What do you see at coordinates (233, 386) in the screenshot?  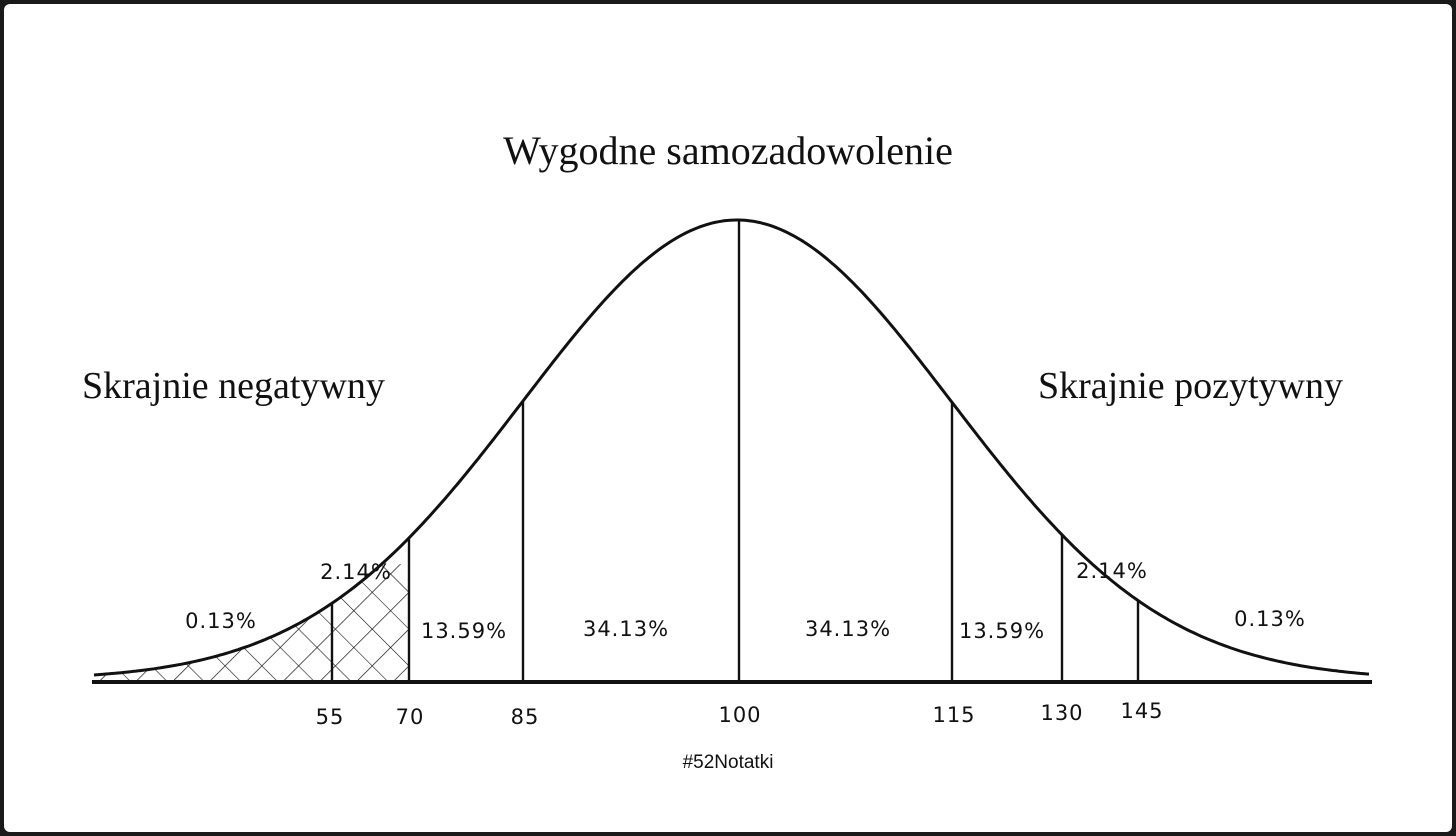 I see `left-extreme-label: Skrajnie negatywny` at bounding box center [233, 386].